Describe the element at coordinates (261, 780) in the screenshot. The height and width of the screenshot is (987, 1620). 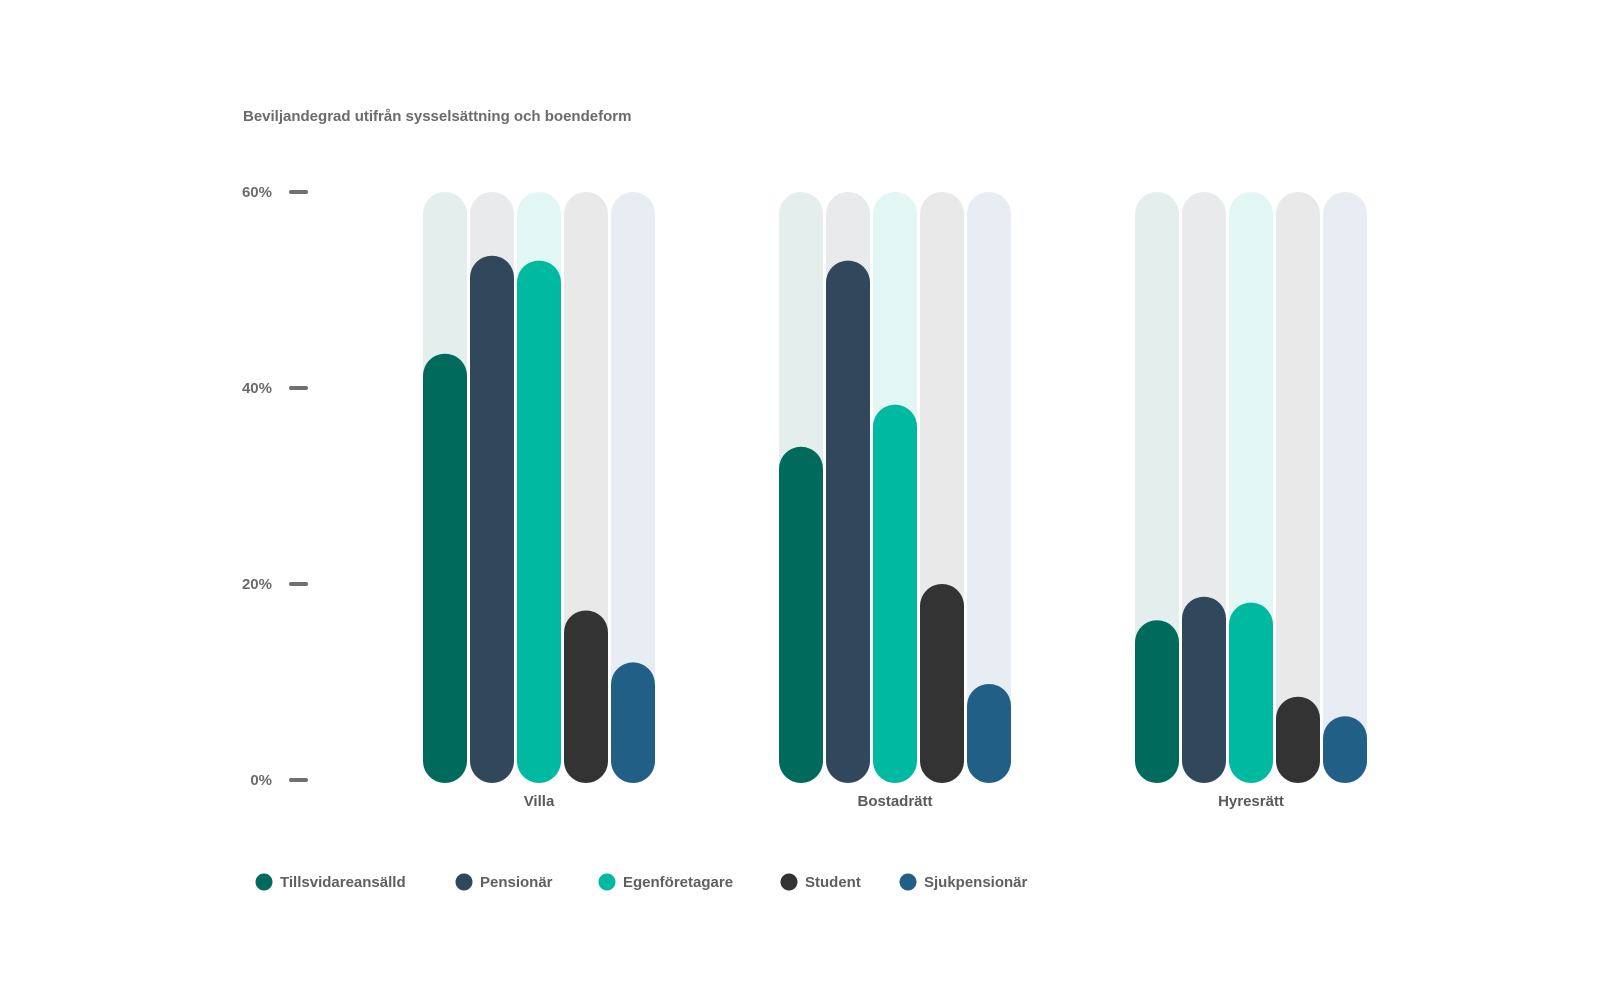
I see `y-tick-label: 0%` at that location.